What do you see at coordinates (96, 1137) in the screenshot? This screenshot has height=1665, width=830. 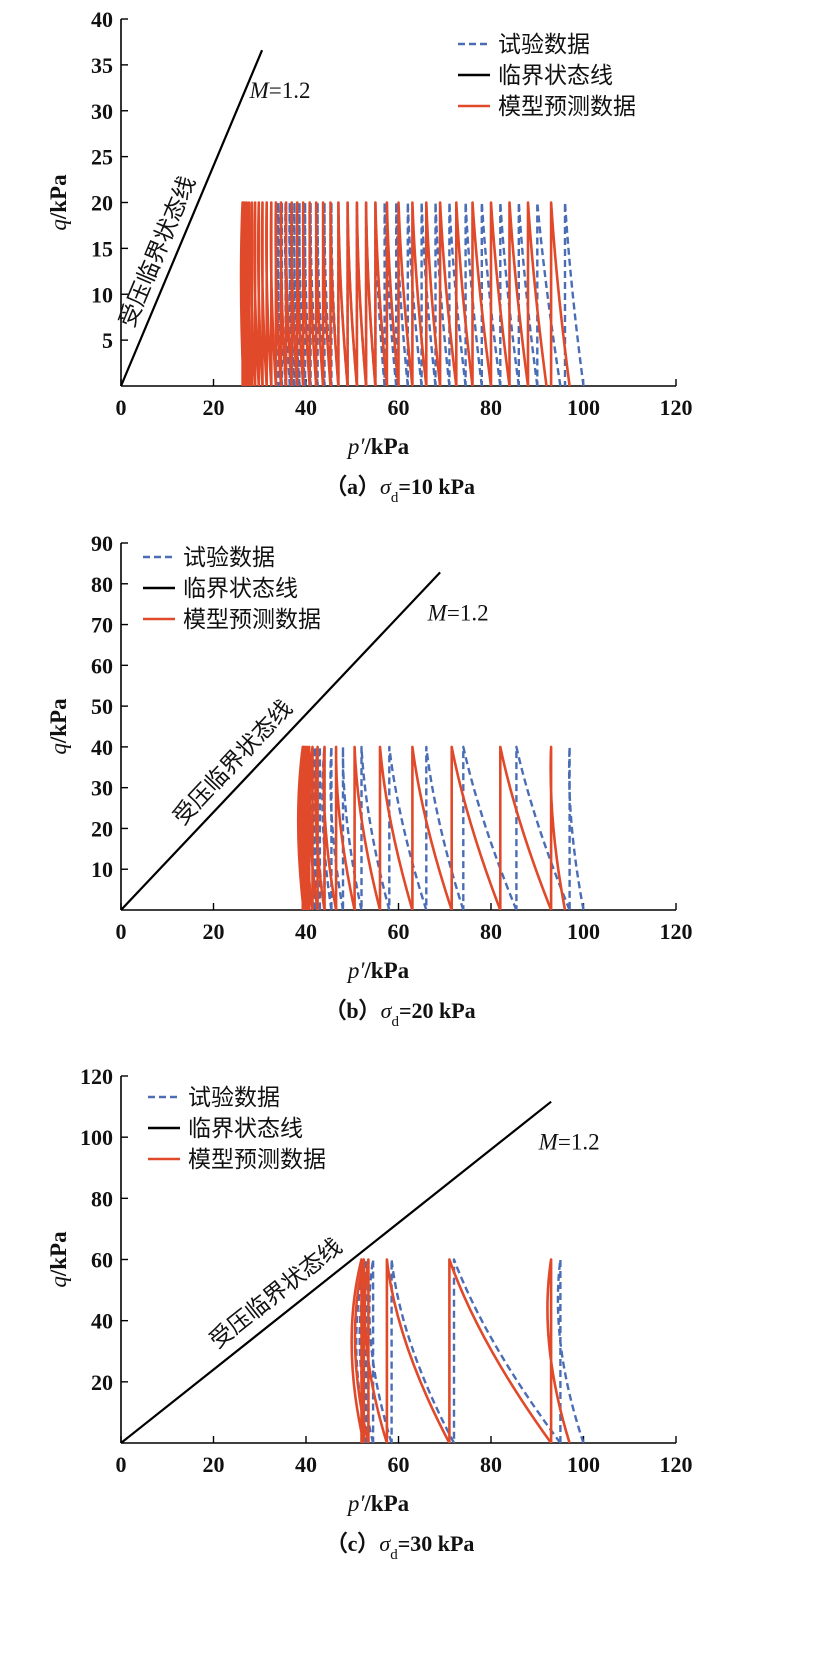 I see `y-tick-label: 100` at bounding box center [96, 1137].